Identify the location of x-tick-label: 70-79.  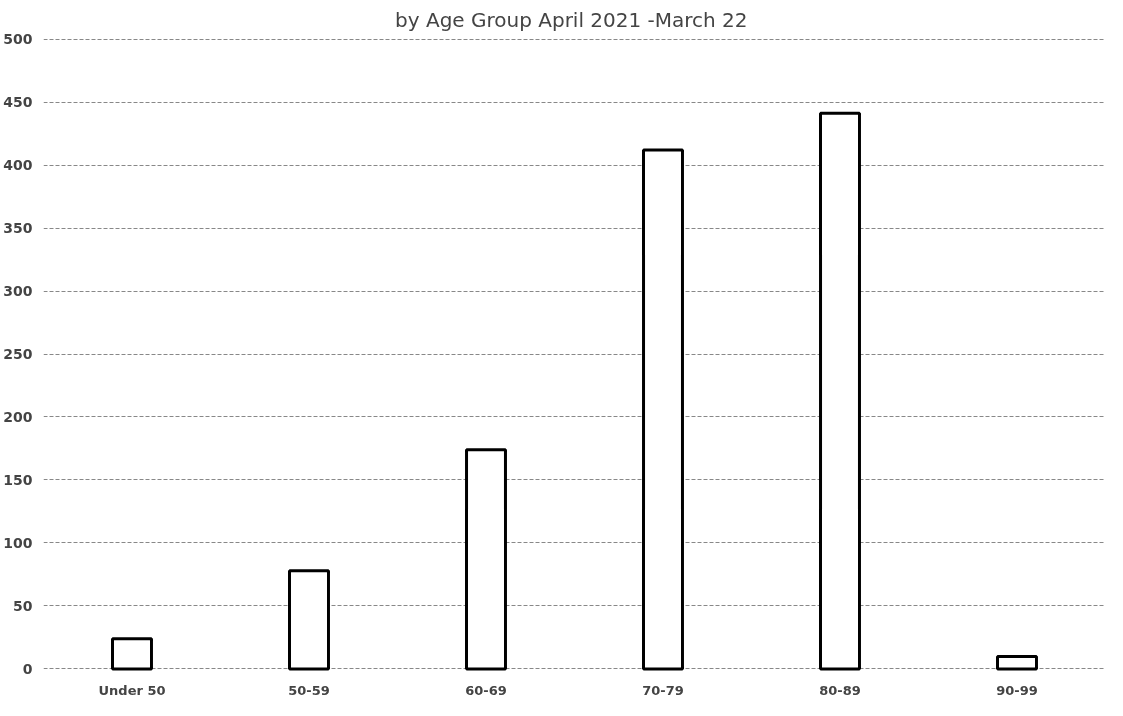
(663, 690).